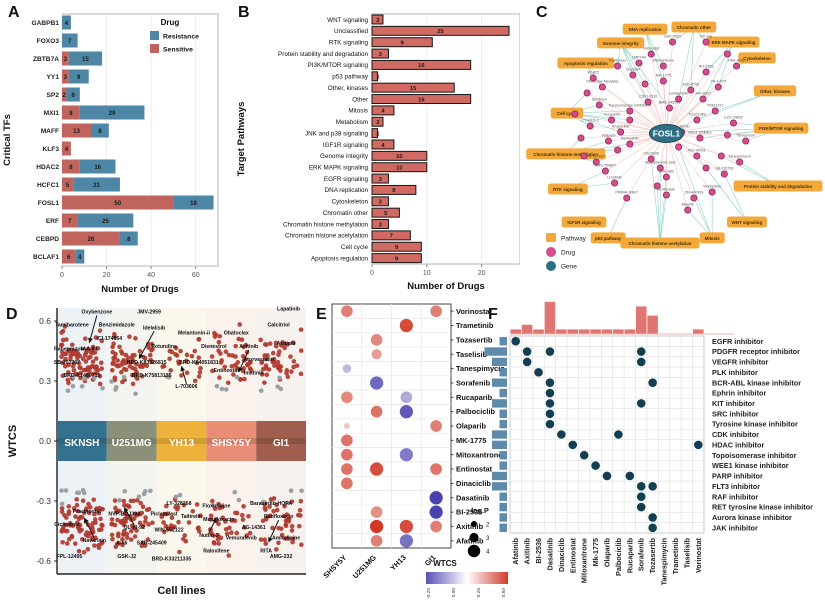 The image size is (825, 602). Describe the element at coordinates (568, 253) in the screenshot. I see `legend-label: Drug` at that location.